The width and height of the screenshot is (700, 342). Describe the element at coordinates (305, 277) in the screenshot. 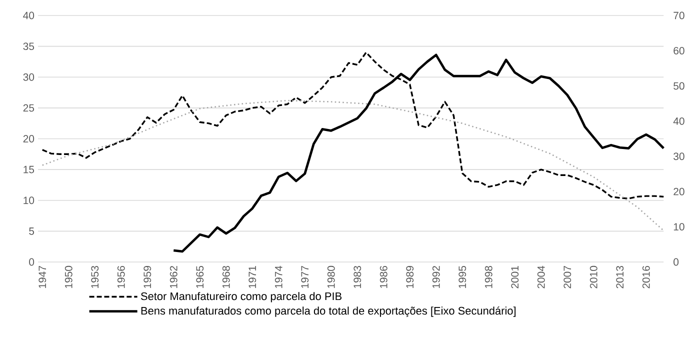

I see `x-tick-label: 1977` at that location.